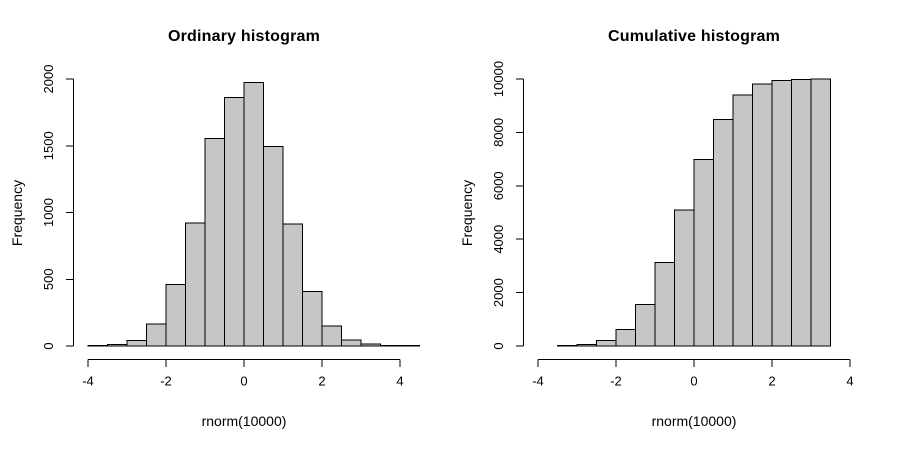  What do you see at coordinates (48, 212) in the screenshot?
I see `y-tick-label: 1000` at bounding box center [48, 212].